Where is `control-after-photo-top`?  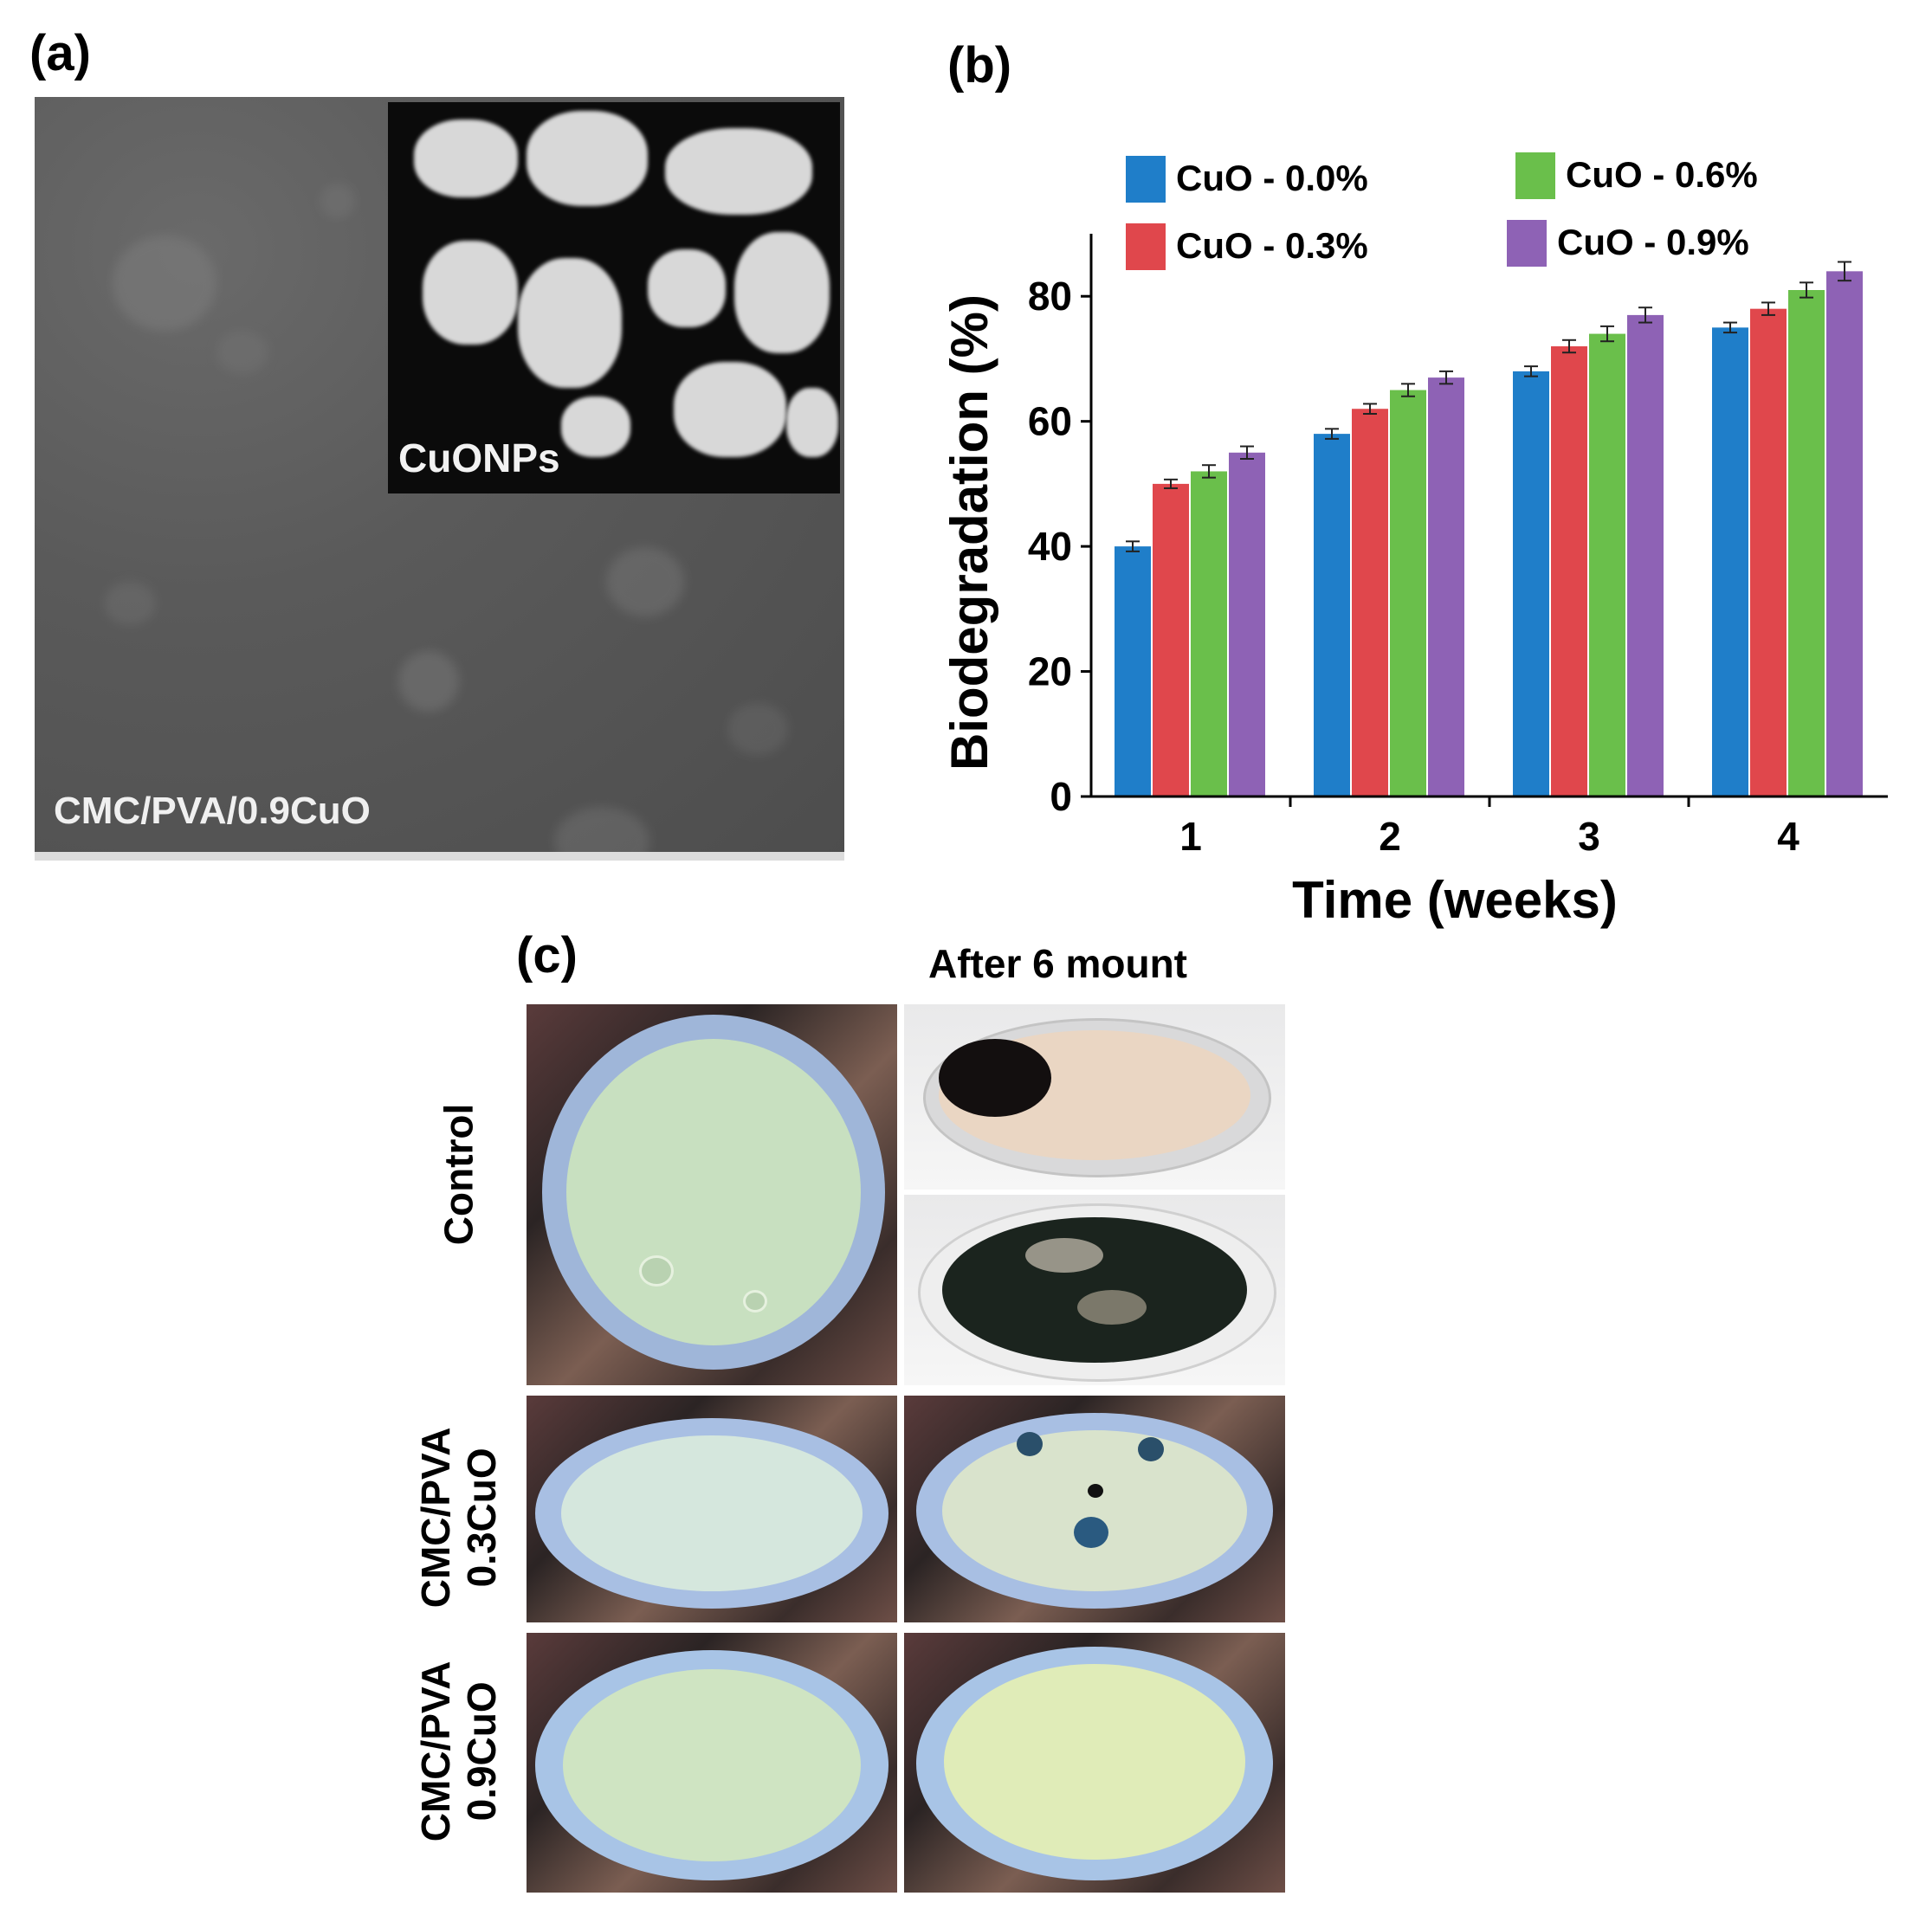 control-after-photo-top is located at coordinates (1094, 1097).